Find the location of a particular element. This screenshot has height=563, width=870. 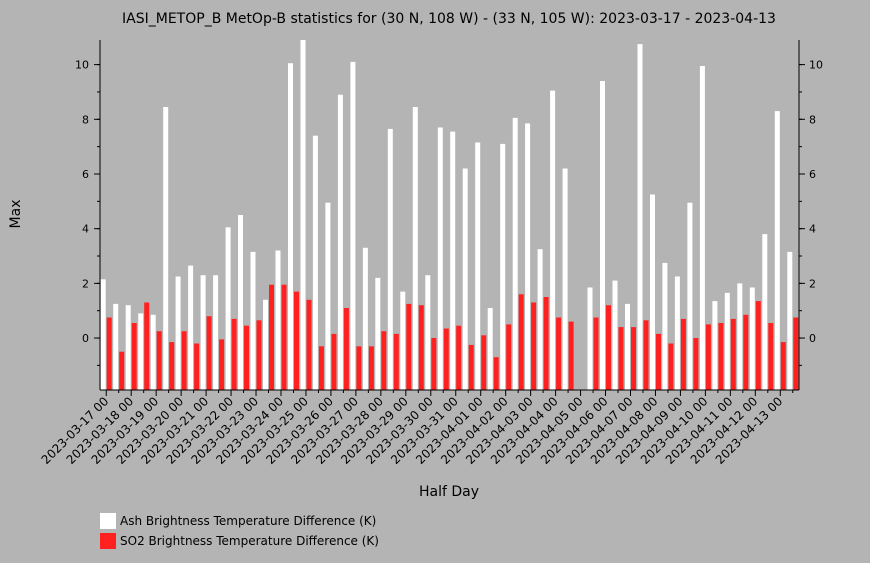

y-tick-label-left: 0 is located at coordinates (85, 338).